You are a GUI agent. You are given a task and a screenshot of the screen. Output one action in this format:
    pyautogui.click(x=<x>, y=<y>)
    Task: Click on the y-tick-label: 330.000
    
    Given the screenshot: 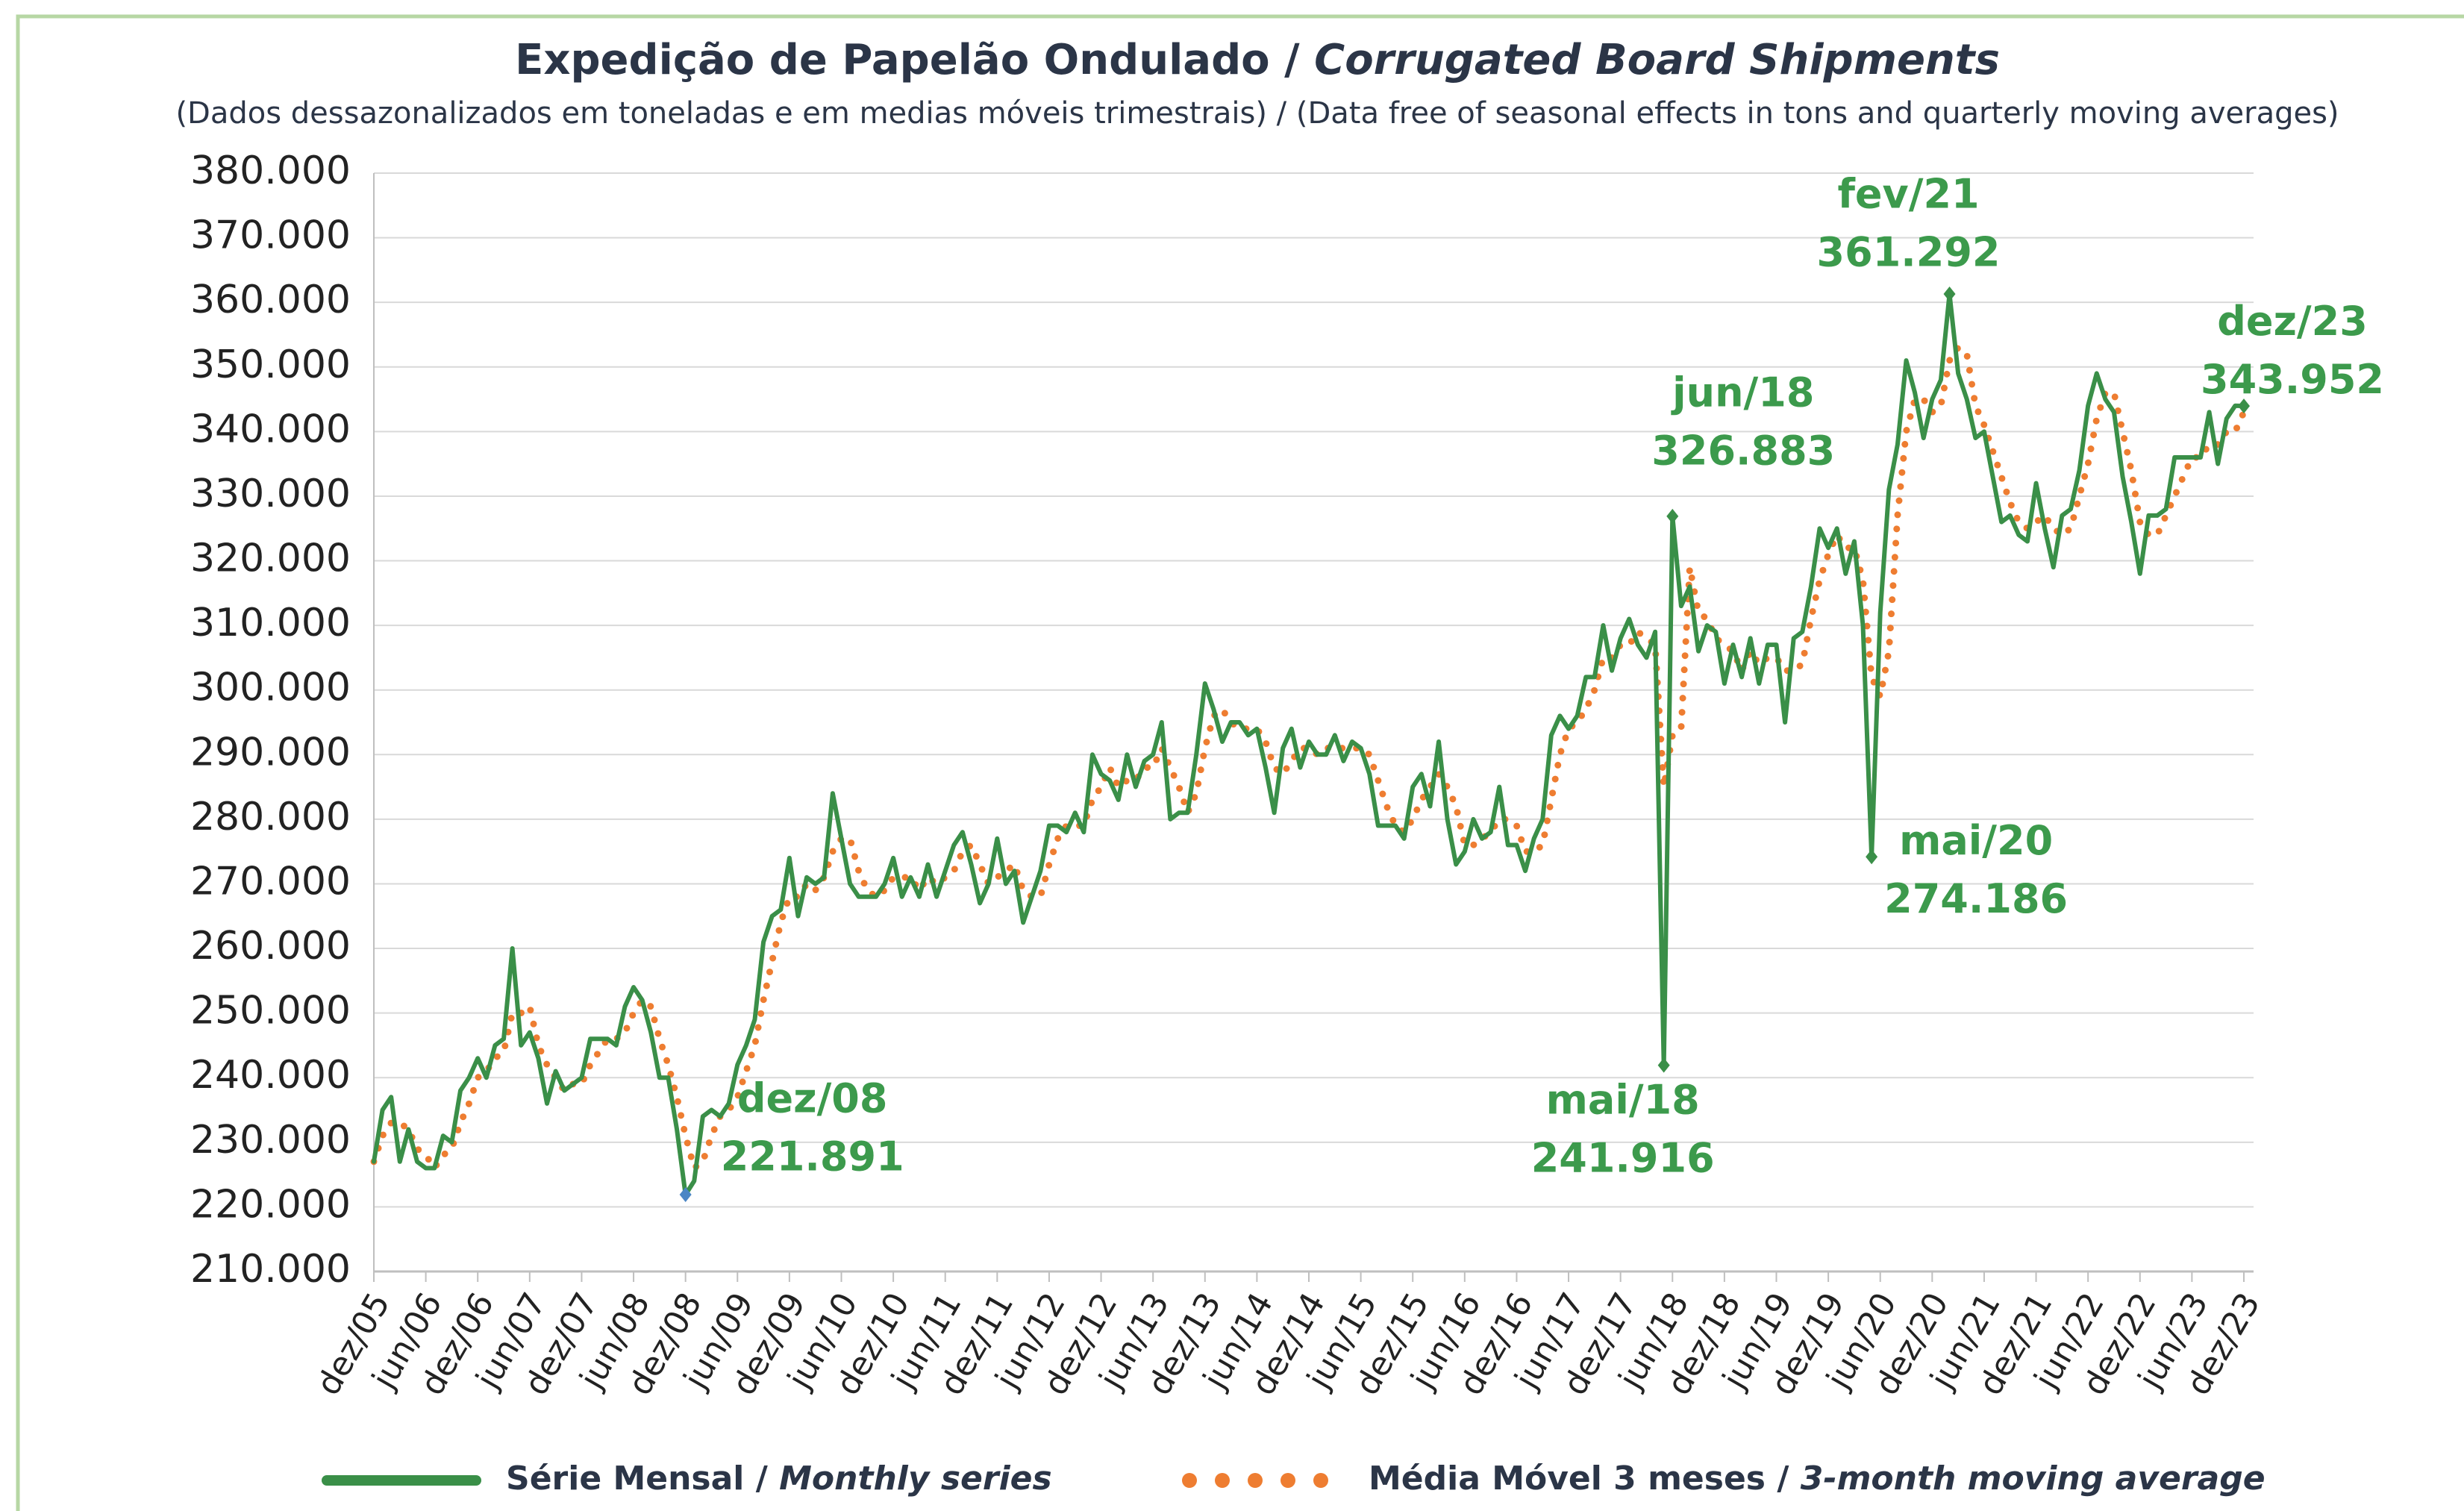 What is the action you would take?
    pyautogui.click(x=270, y=494)
    